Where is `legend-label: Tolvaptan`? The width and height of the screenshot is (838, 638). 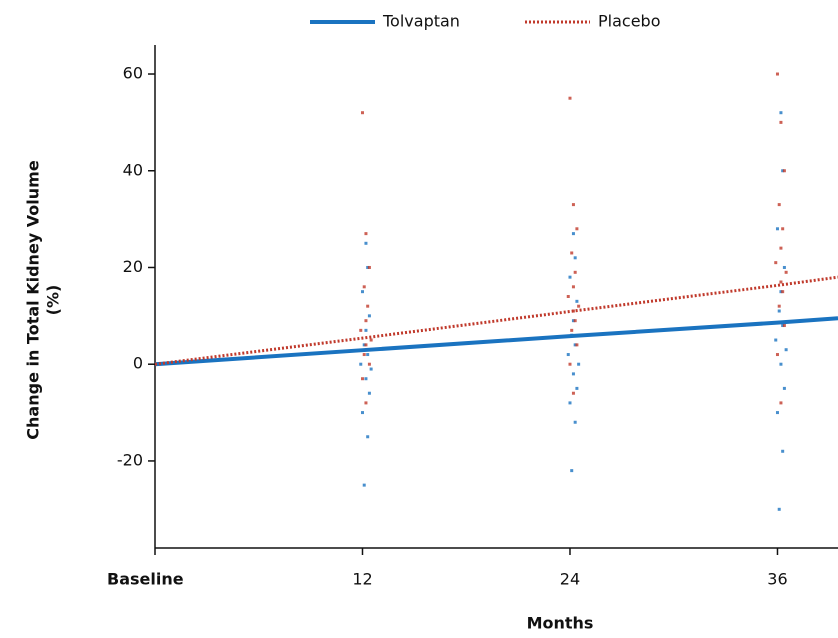
legend-label: Tolvaptan is located at coordinates (421, 21).